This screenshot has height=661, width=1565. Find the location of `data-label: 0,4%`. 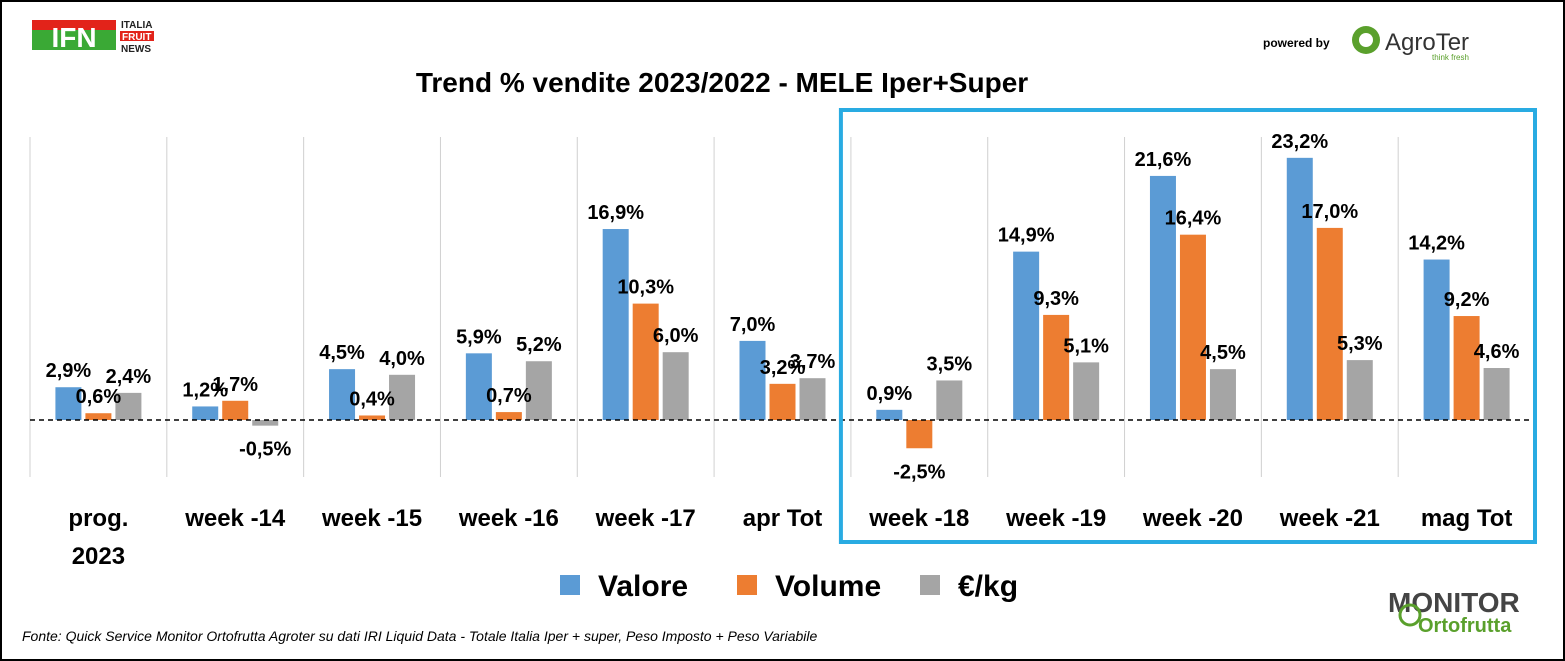

data-label: 0,4% is located at coordinates (372, 399).